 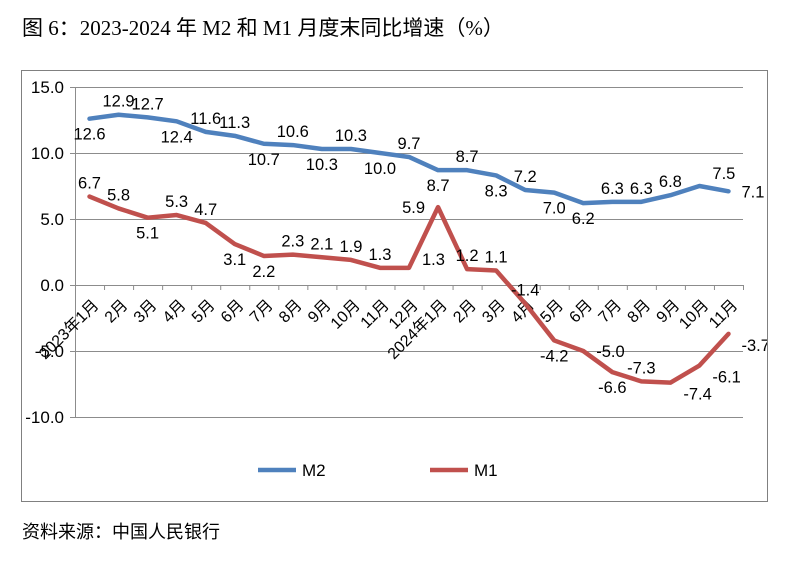 I want to click on legend-m2-label: M2, so click(x=314, y=470).